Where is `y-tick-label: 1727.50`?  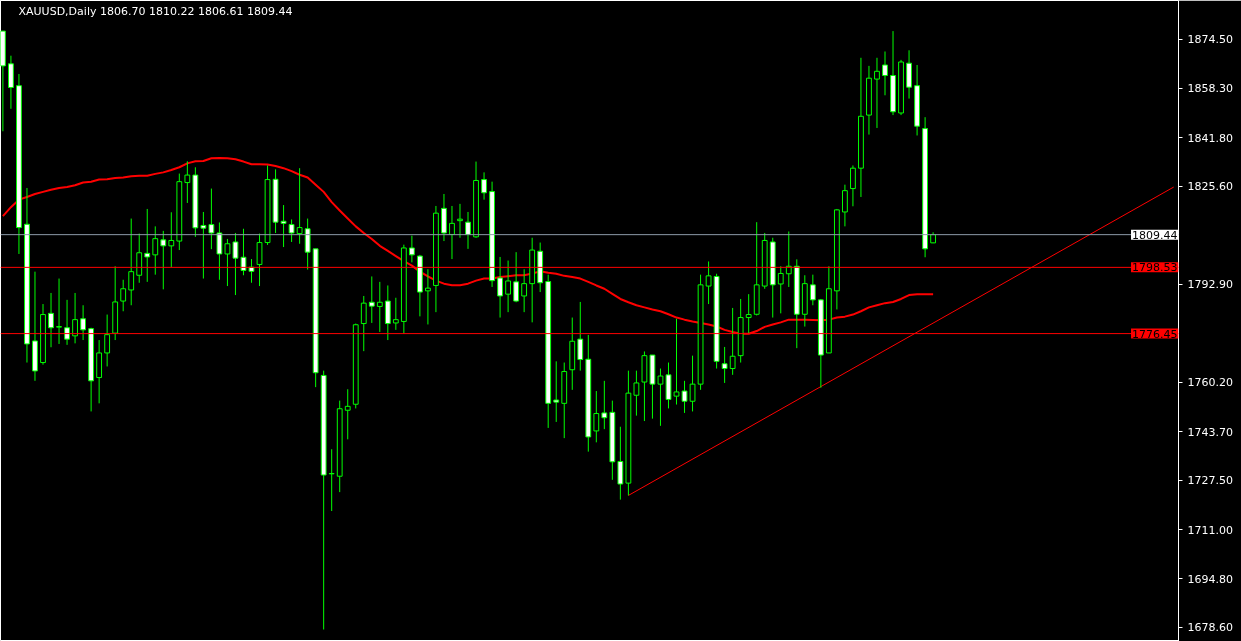 y-tick-label: 1727.50 is located at coordinates (1210, 481).